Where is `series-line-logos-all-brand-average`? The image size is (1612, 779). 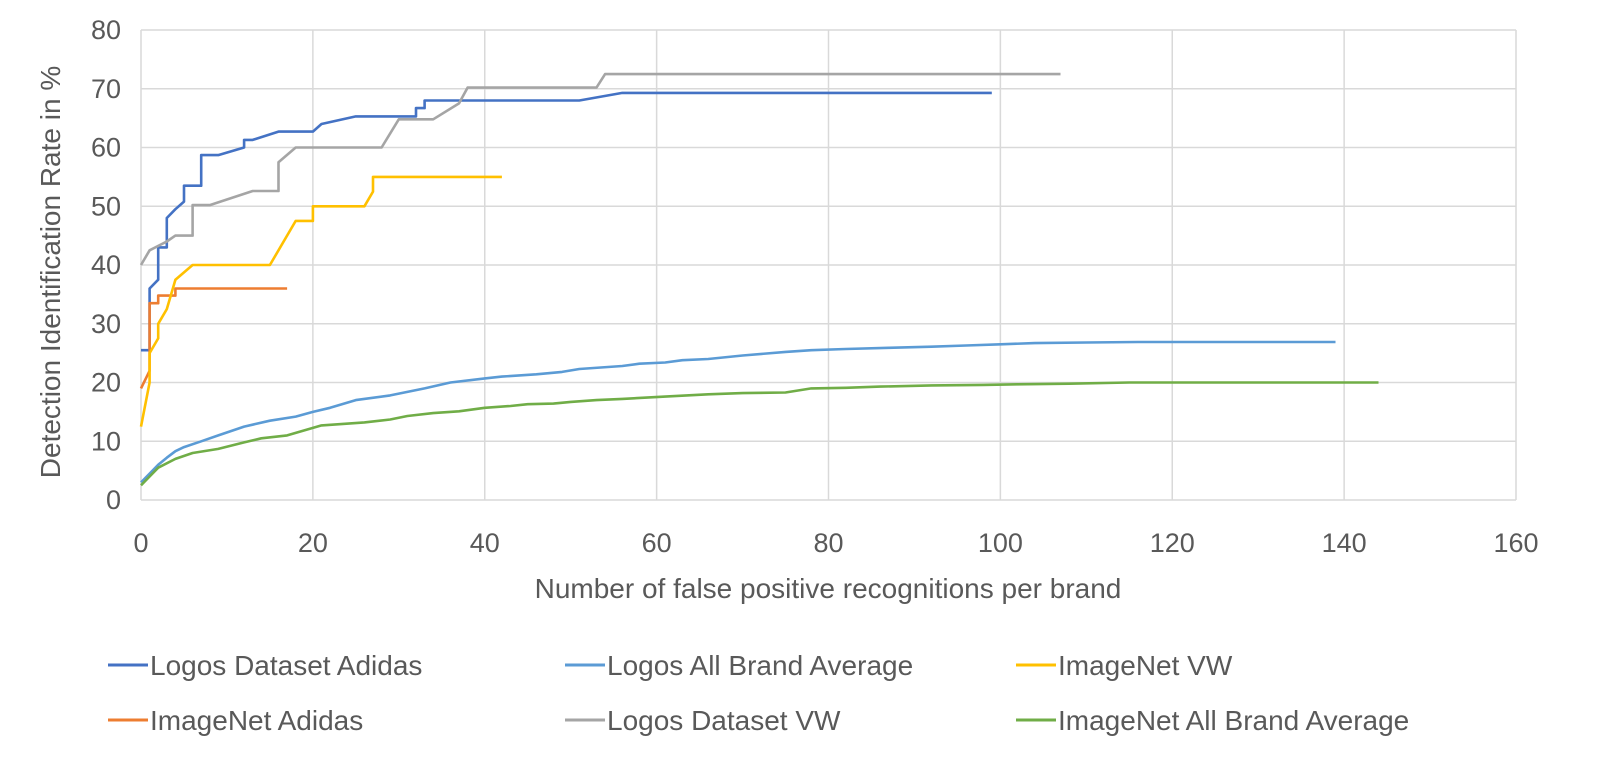
series-line-logos-all-brand-average is located at coordinates (738, 412).